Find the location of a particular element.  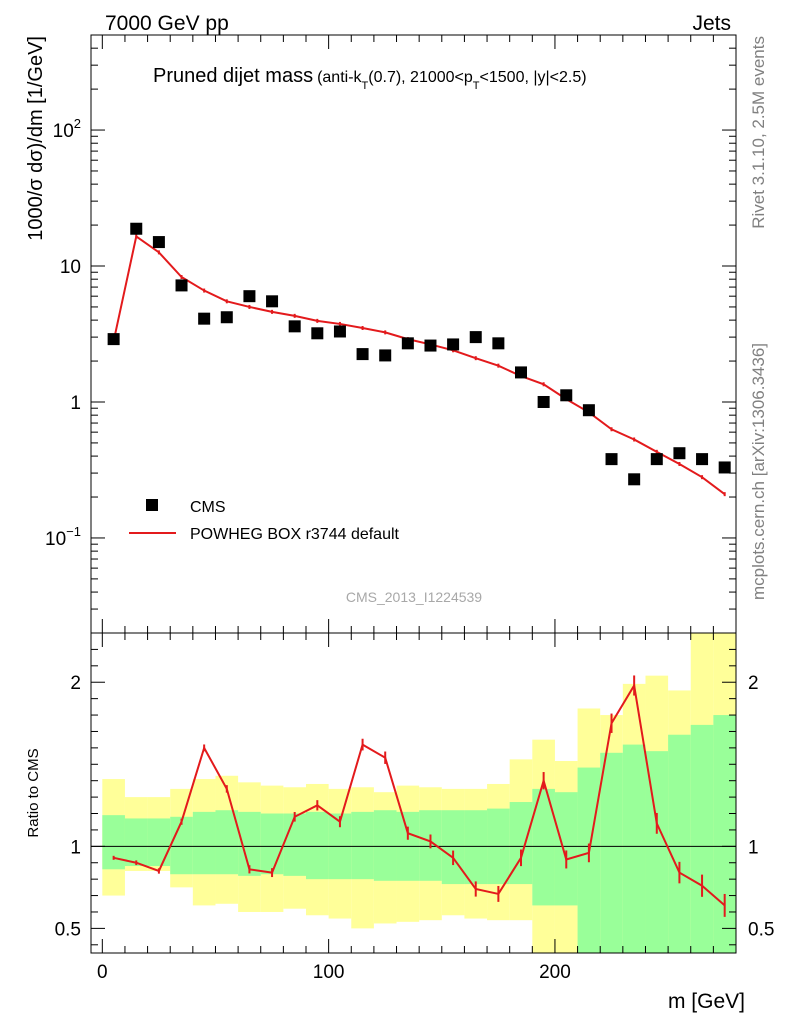

ratio-y-axis-label: Ratio to CMS is located at coordinates (33, 792).